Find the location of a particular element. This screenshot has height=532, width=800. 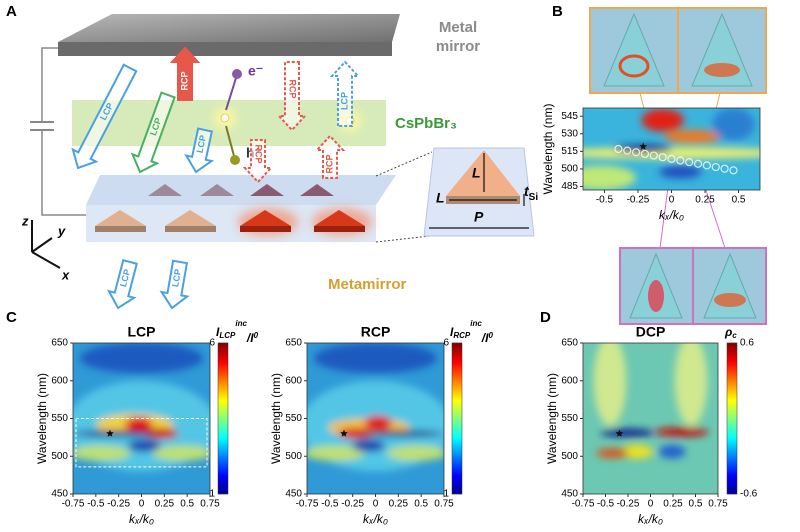

x-axis-label: kₓ/k₀ is located at coordinates (141, 519).